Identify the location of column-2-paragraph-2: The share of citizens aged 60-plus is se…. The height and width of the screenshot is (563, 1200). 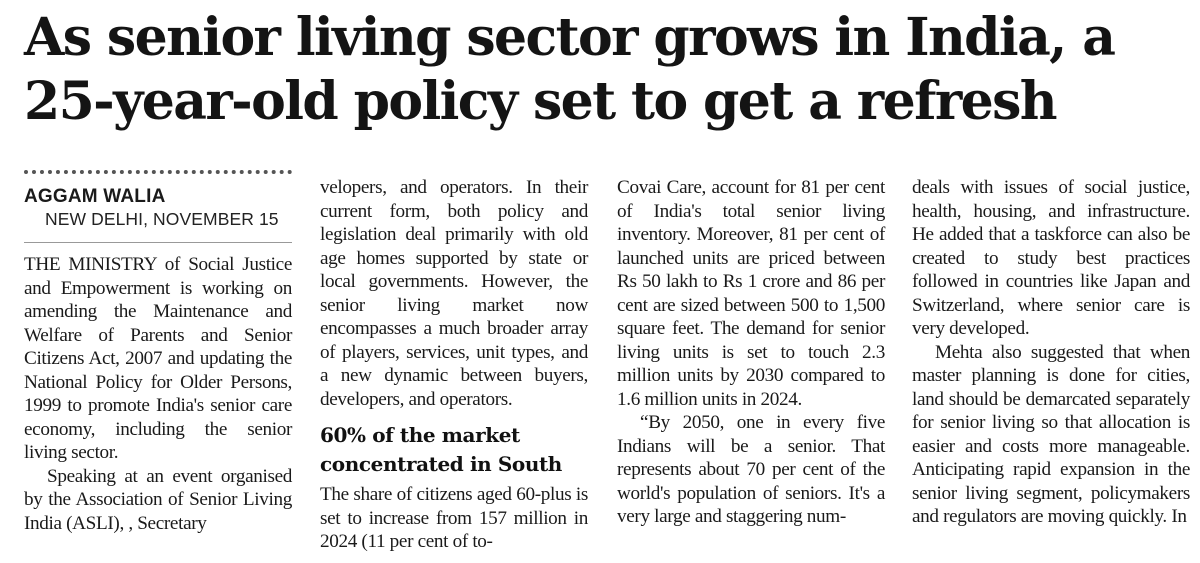
(454, 518).